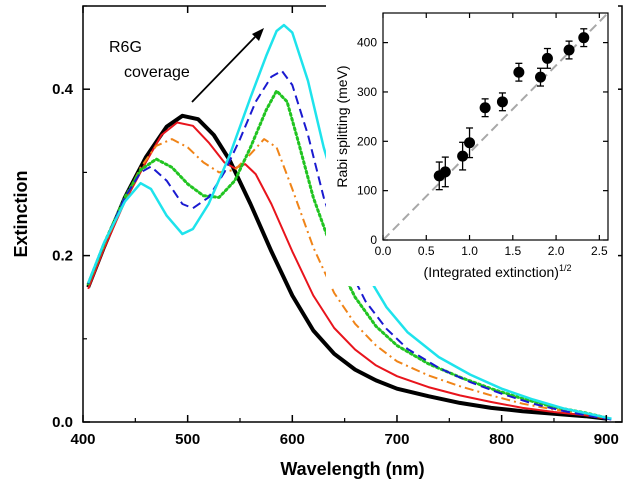 The height and width of the screenshot is (485, 626). I want to click on inset-x-tick-label: 1.0, so click(469, 251).